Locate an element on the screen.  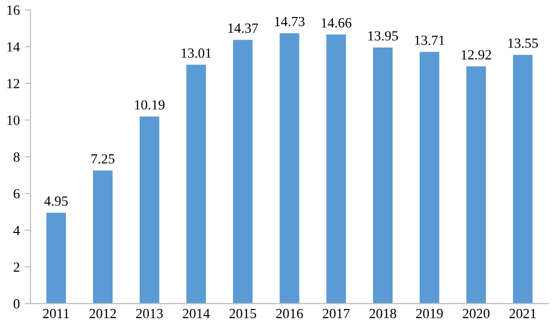
x-tick-label: 2017 is located at coordinates (336, 313).